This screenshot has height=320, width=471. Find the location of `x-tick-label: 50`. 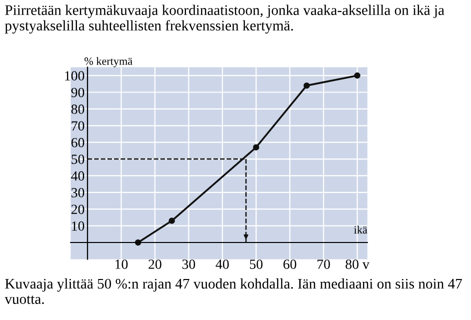

x-tick-label: 50 is located at coordinates (256, 264).